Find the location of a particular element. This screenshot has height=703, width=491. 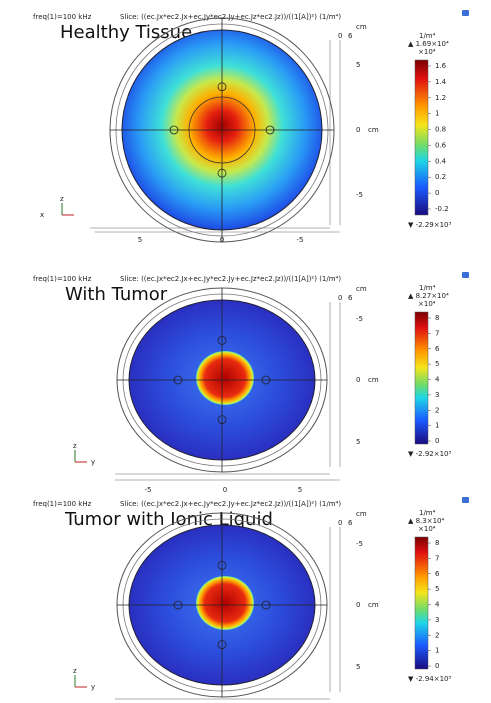

colorbar-tick-label: 1.4 is located at coordinates (441, 82).